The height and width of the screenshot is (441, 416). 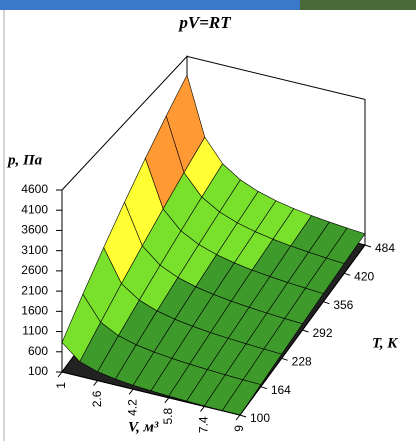 I want to click on z-tick-label: 2100, so click(x=34, y=290).